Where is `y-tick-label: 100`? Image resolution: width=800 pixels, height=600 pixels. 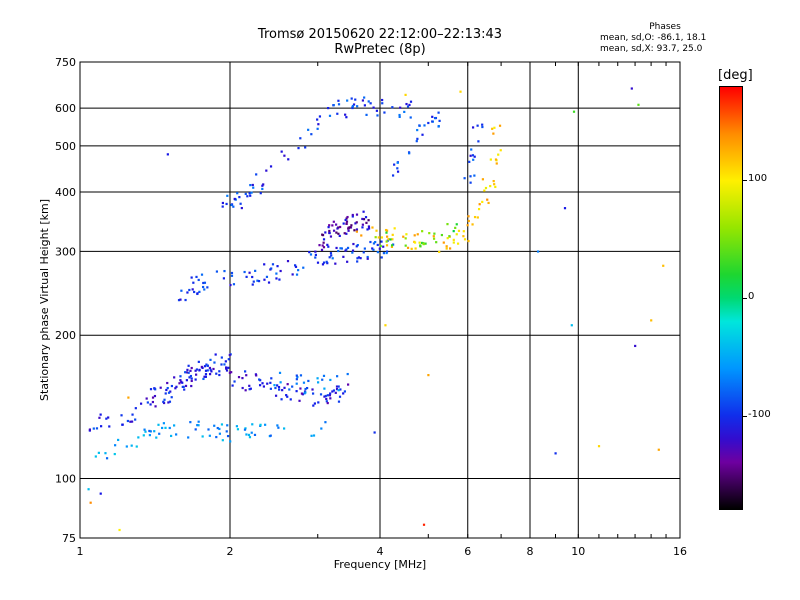
y-tick-label: 100 is located at coordinates (65, 479).